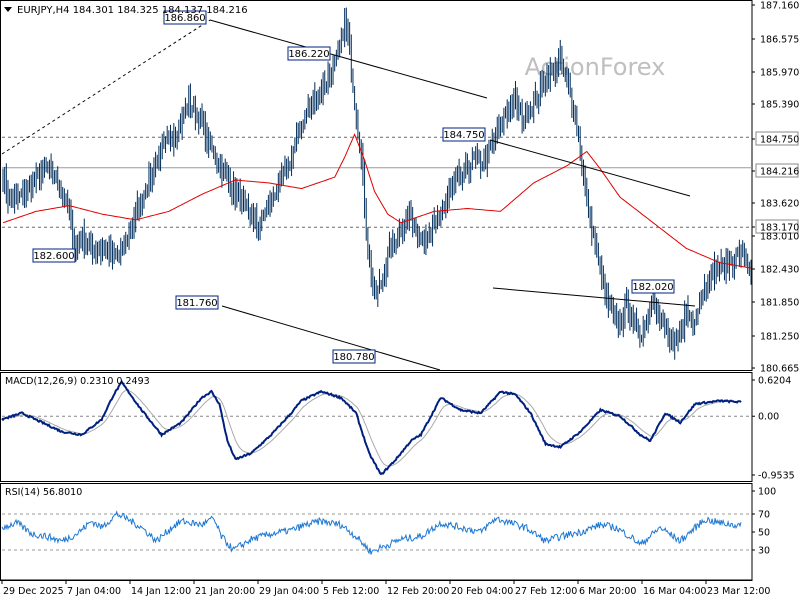 The image size is (800, 600). I want to click on price-annotation: 182.600, so click(53, 256).